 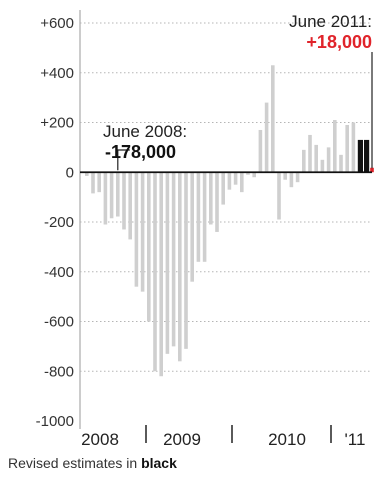 What do you see at coordinates (182, 439) in the screenshot?
I see `x-tick-label: 2009` at bounding box center [182, 439].